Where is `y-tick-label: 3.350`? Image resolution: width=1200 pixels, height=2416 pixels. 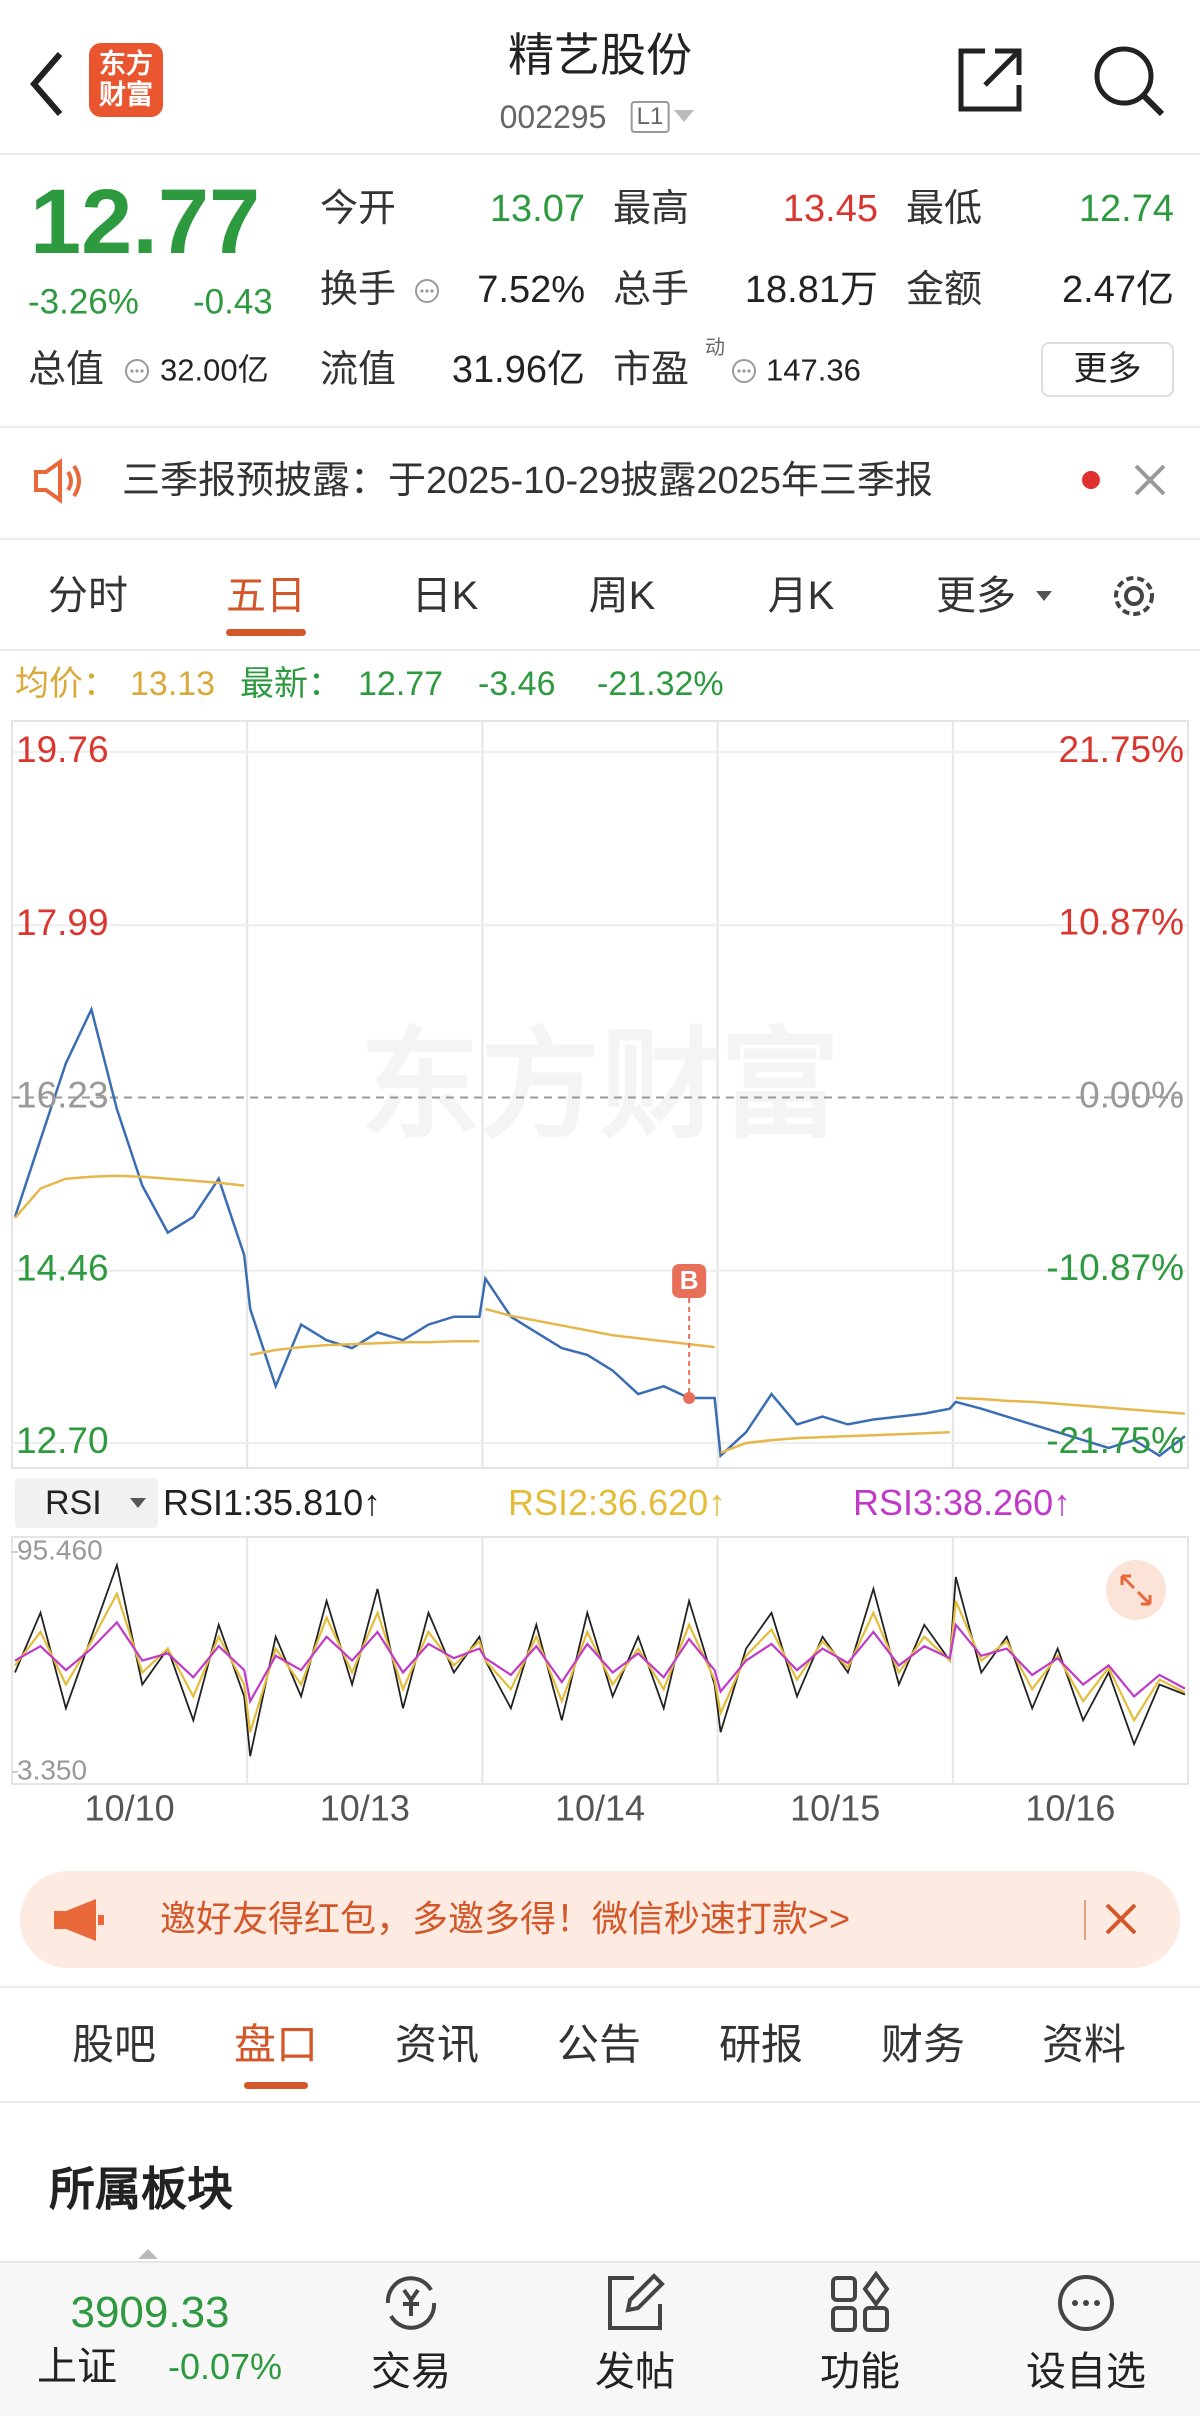
y-tick-label: 3.350 is located at coordinates (52, 1769).